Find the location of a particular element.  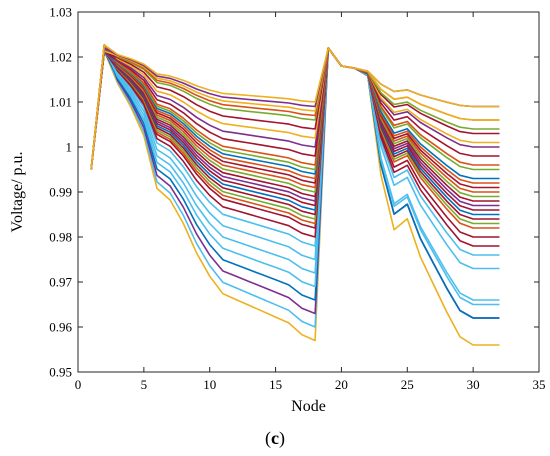

y-tick-label: 0.98 is located at coordinates (60, 237).